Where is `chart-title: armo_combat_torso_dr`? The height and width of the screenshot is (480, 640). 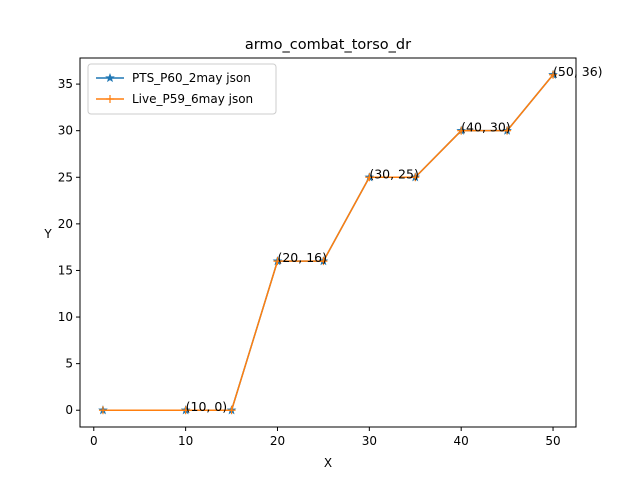 chart-title: armo_combat_torso_dr is located at coordinates (328, 45).